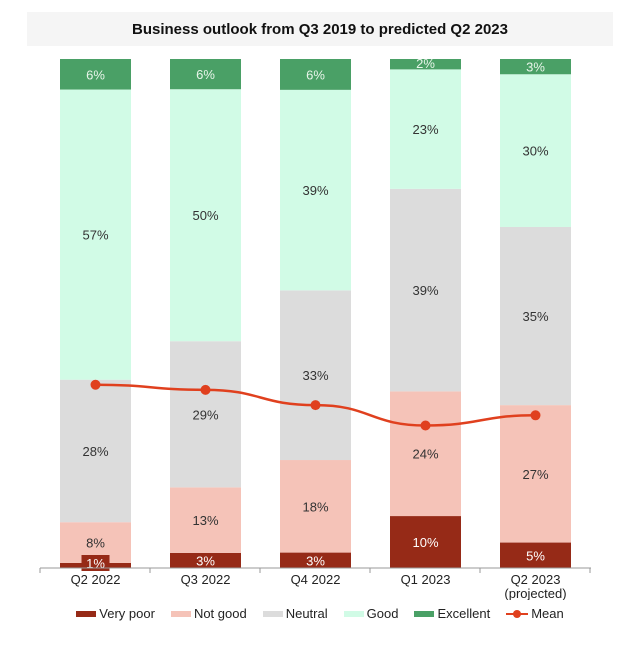 This screenshot has height=650, width=640. Describe the element at coordinates (517, 614) in the screenshot. I see `legend-swatch-mean` at that location.